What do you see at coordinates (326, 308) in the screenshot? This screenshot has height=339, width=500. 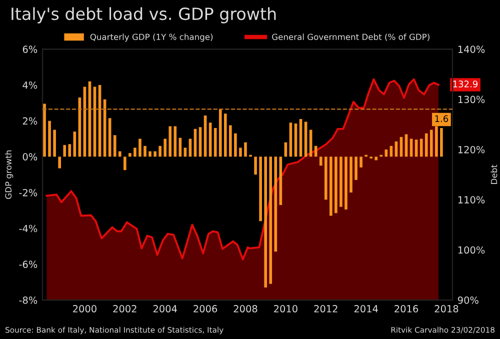 I see `x-tick-label: 2012` at bounding box center [326, 308].